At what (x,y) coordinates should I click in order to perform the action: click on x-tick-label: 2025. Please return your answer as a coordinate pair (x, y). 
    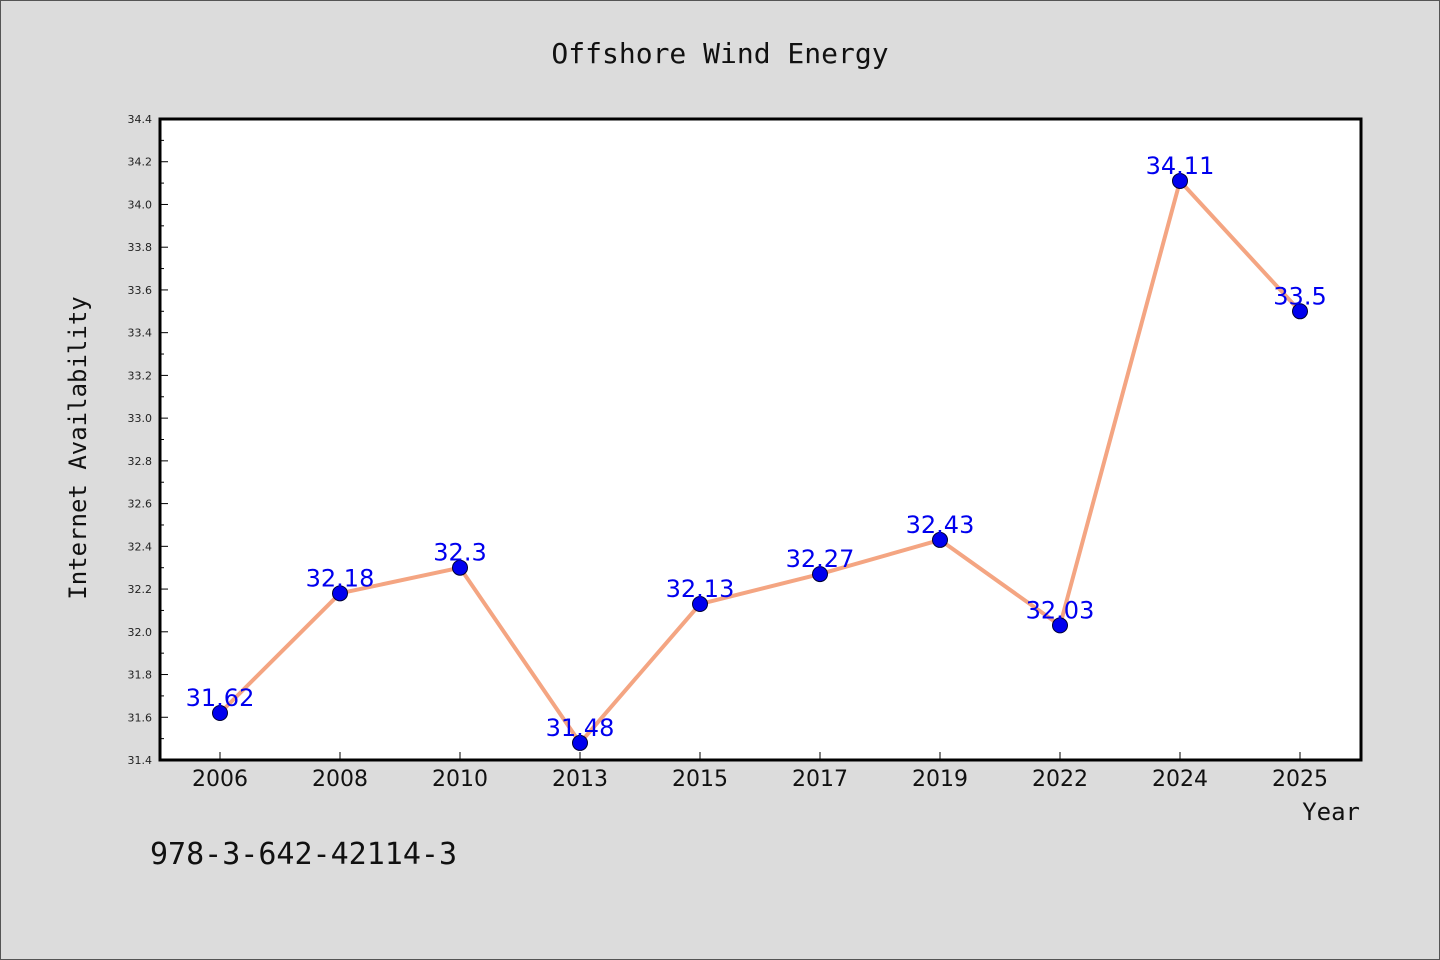
    Looking at the image, I should click on (1300, 779).